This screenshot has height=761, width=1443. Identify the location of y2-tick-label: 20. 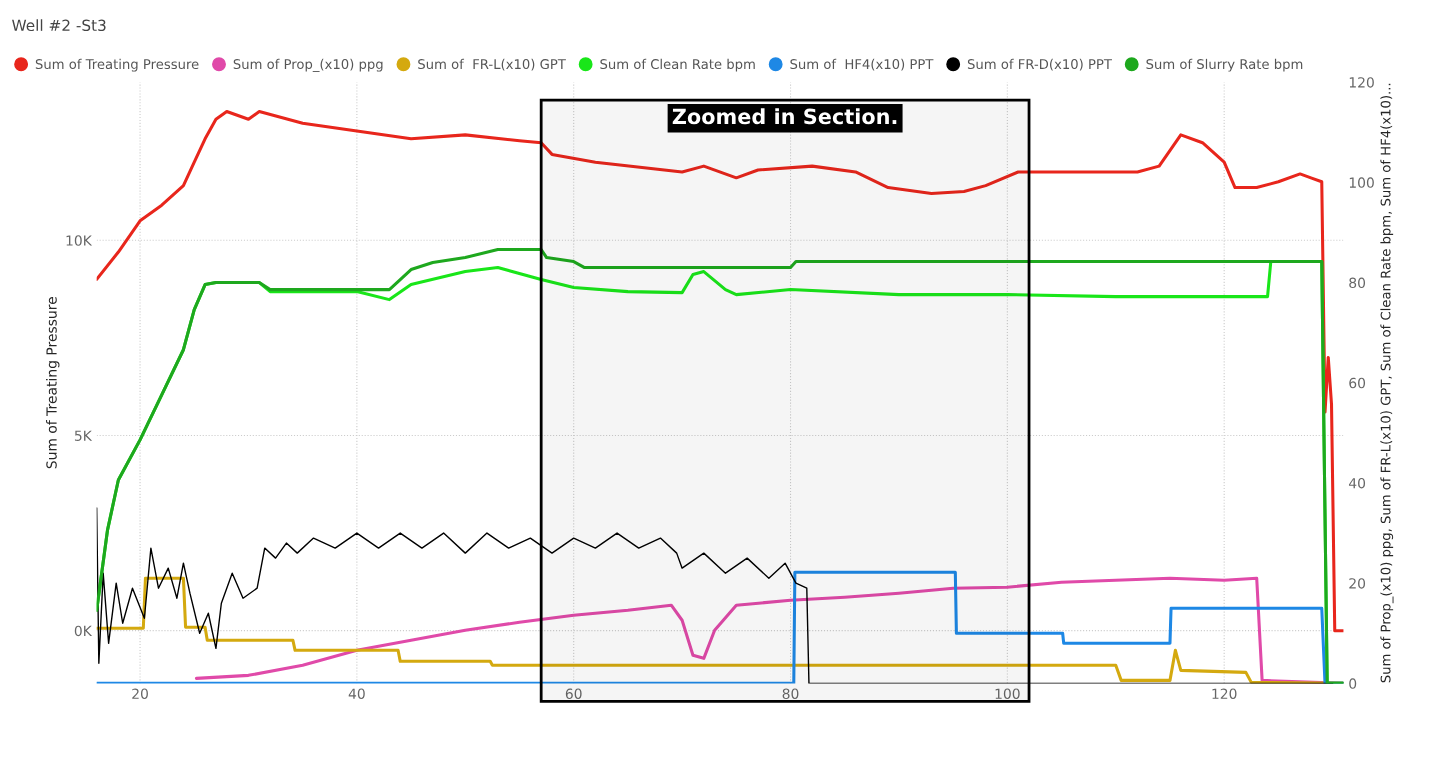
(1357, 583).